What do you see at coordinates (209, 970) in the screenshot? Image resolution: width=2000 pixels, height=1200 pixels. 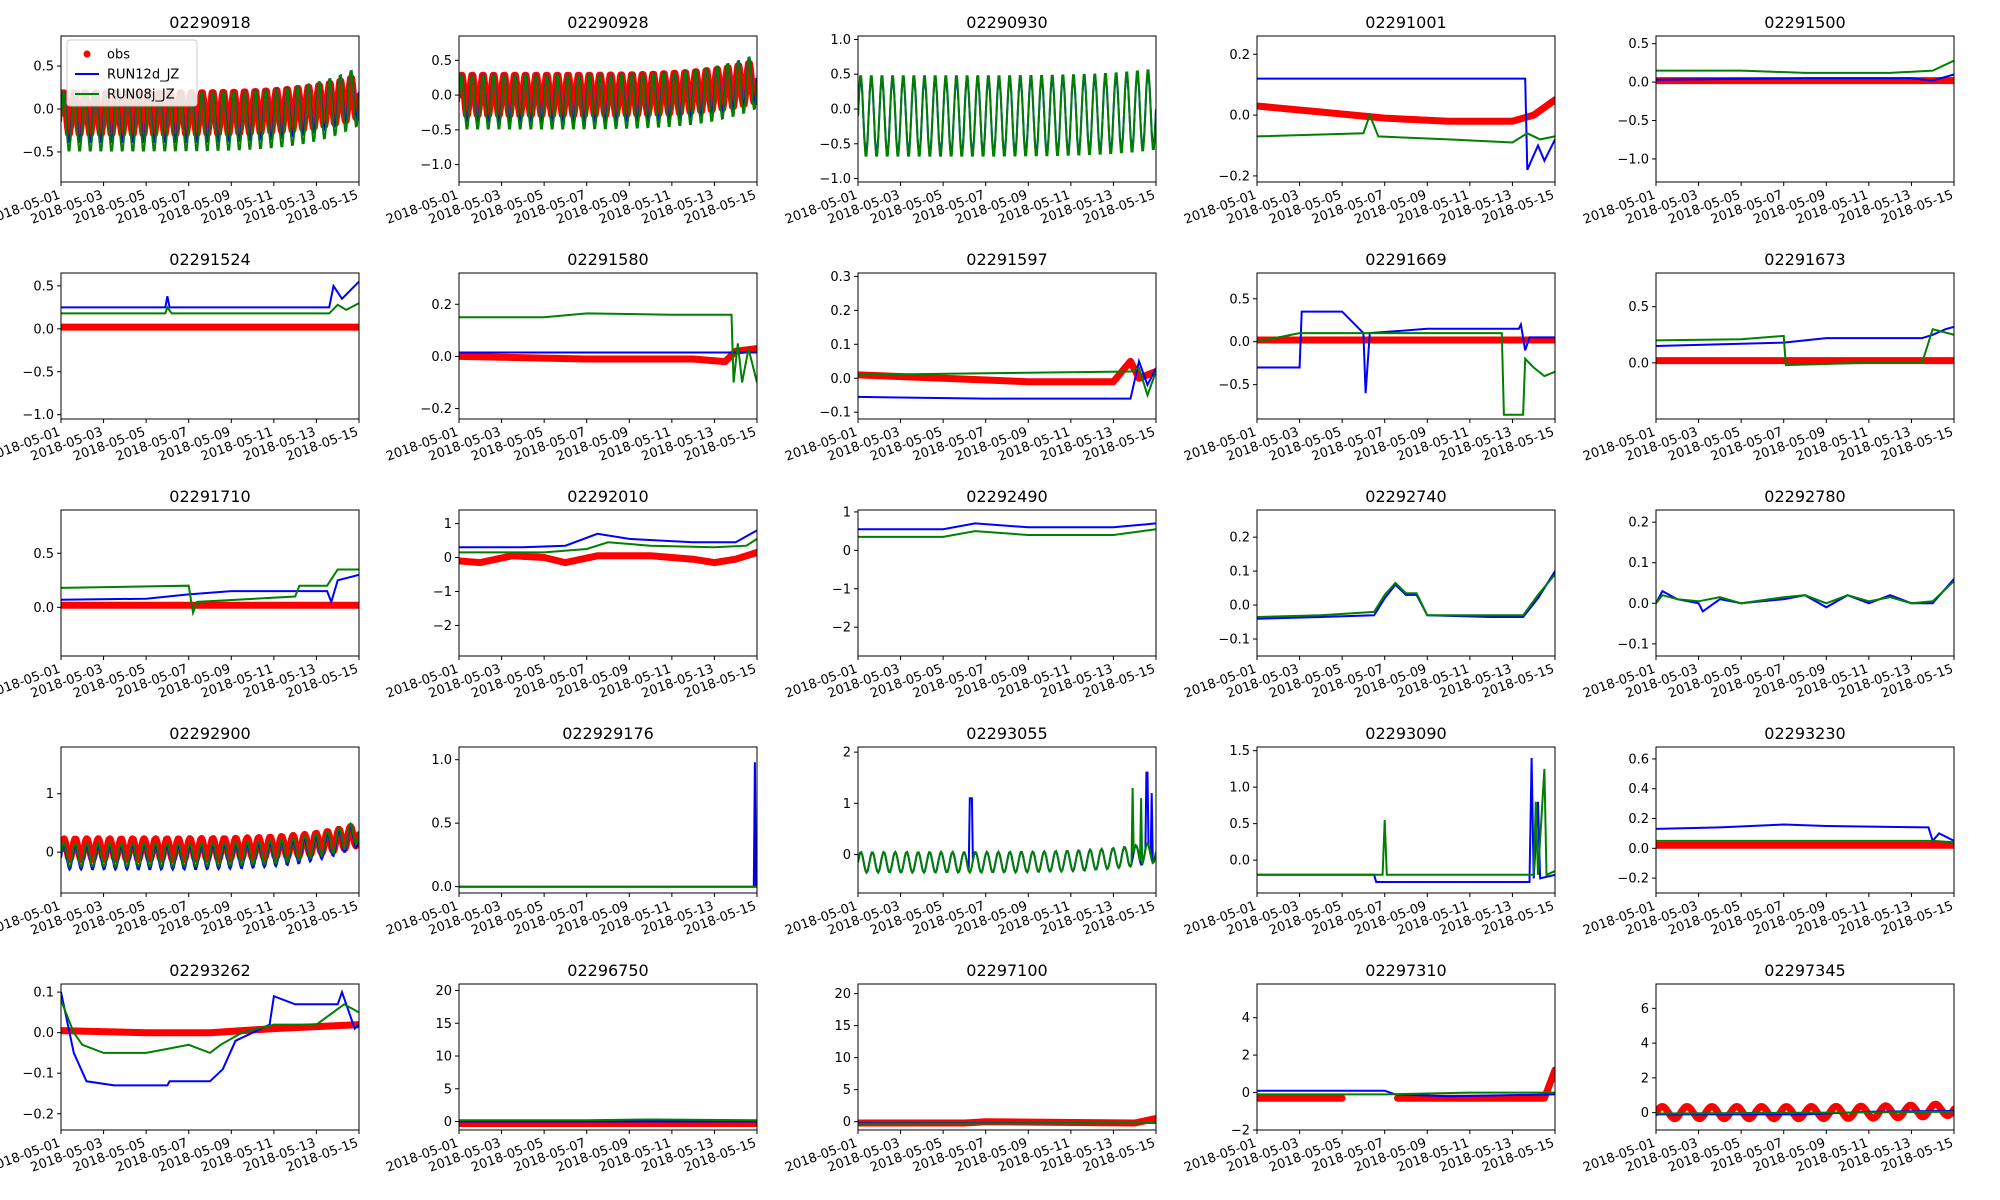 I see `subplot-title: 02293262` at bounding box center [209, 970].